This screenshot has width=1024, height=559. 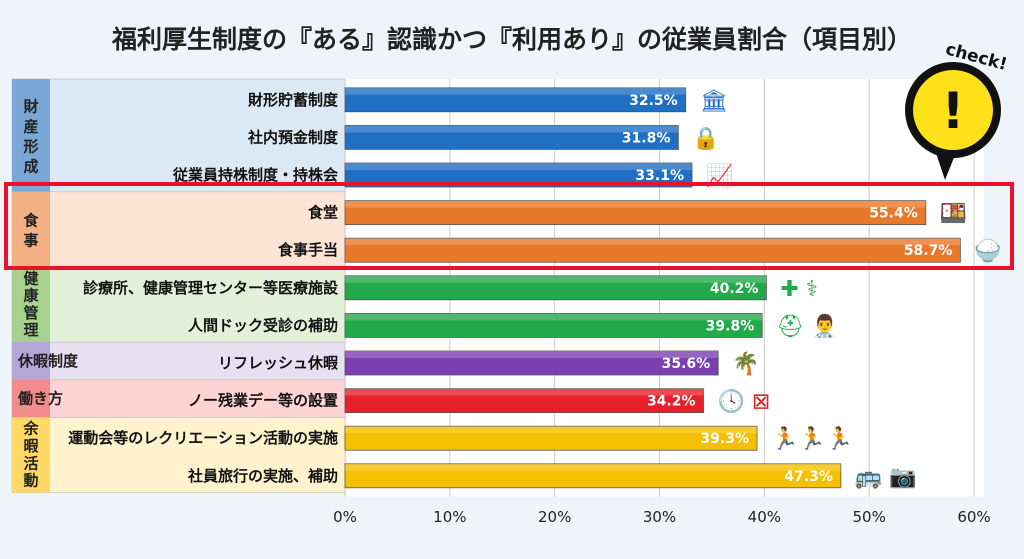 I want to click on group-label: 食事, so click(x=31, y=230).